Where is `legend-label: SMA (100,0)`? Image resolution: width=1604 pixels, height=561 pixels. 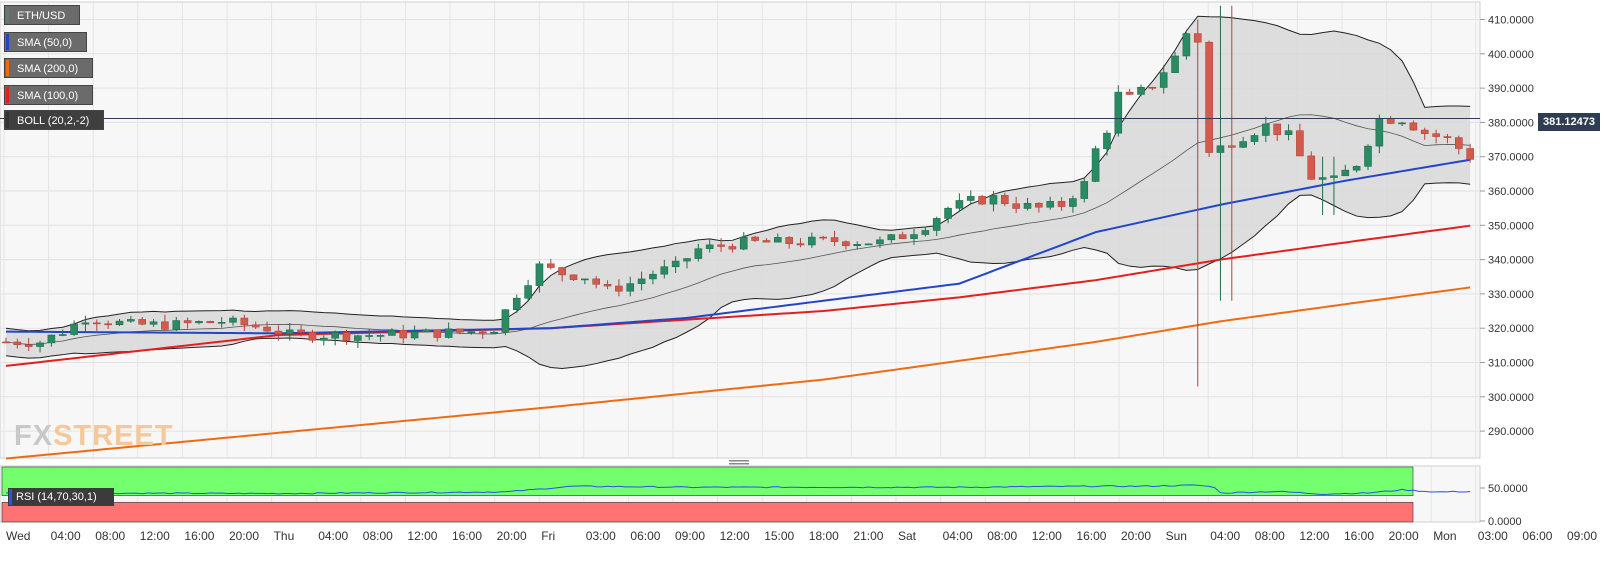
legend-label: SMA (100,0) is located at coordinates (48, 96).